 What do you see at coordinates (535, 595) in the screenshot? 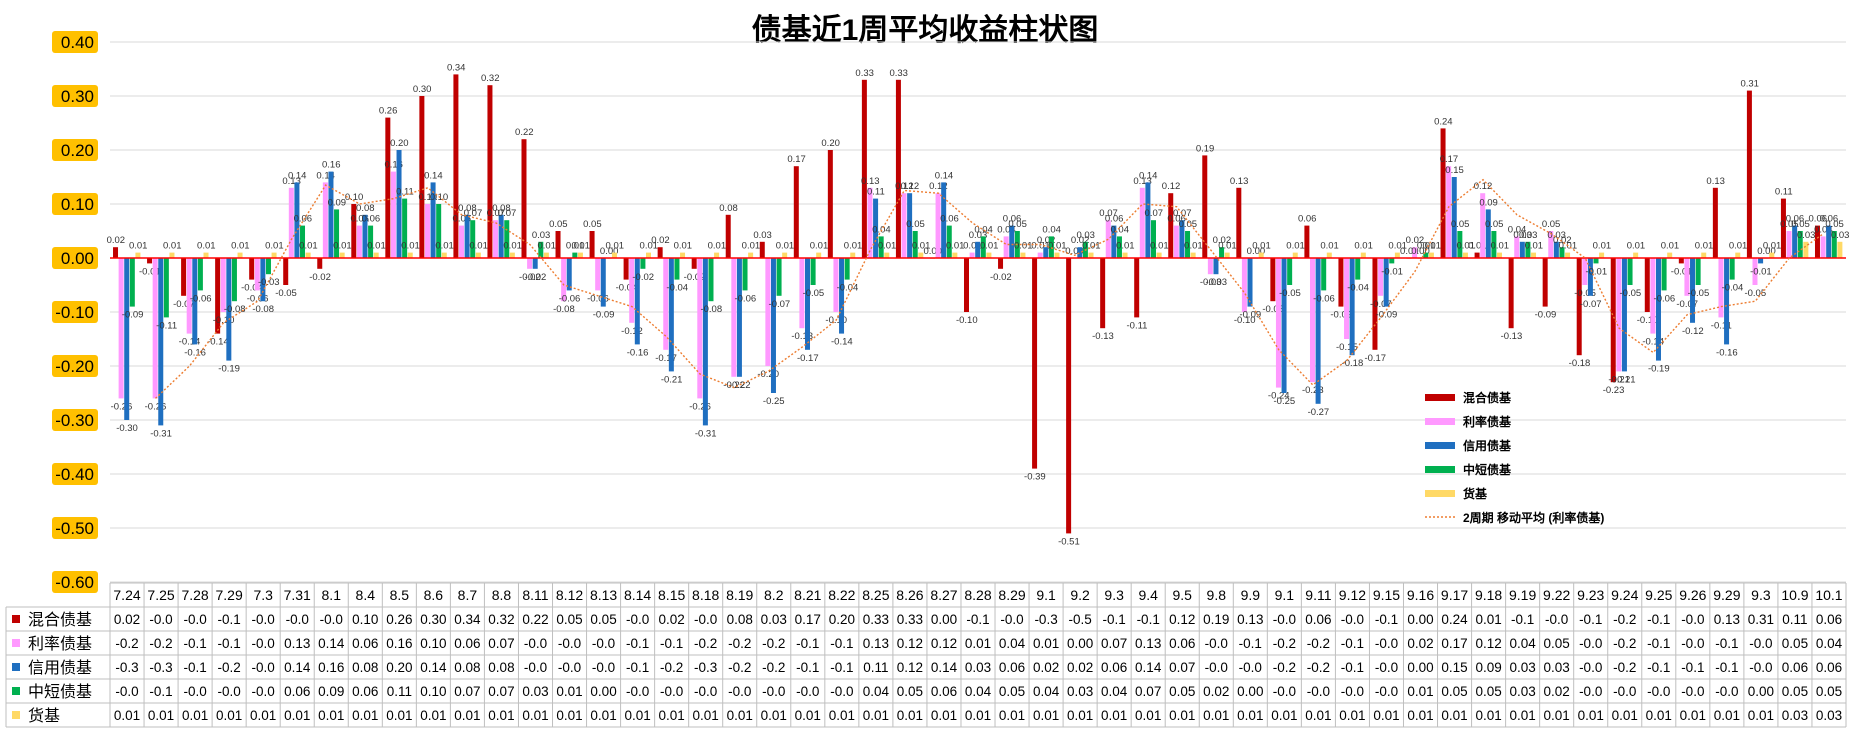
I see `x-tick-label: 8.11` at bounding box center [535, 595].